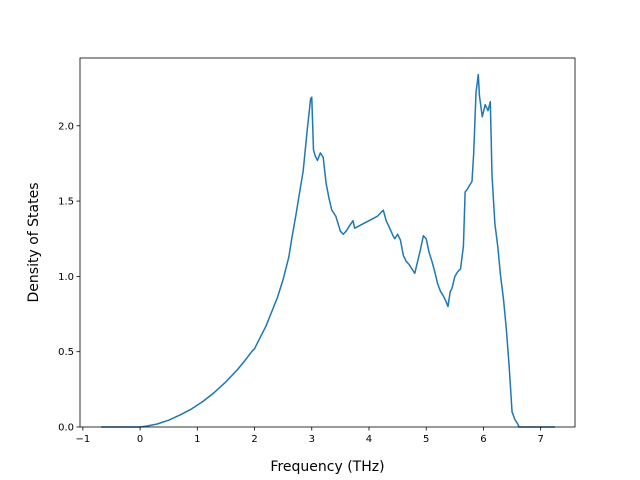 This screenshot has height=480, width=640. I want to click on x-tick-label: 7, so click(540, 439).